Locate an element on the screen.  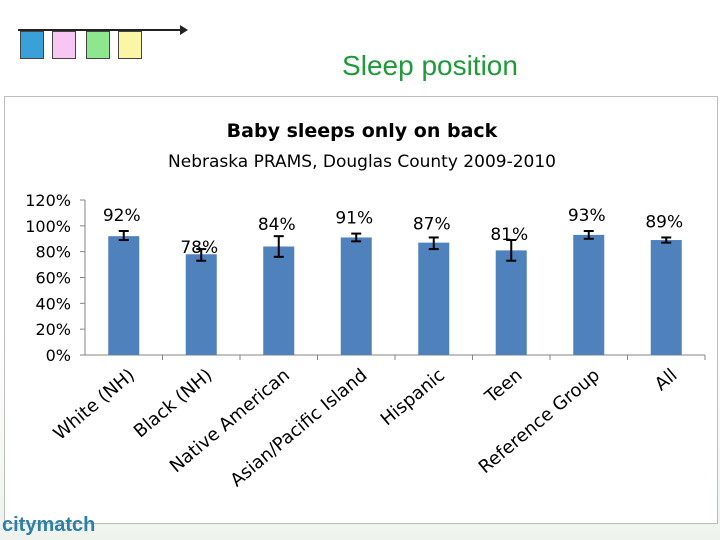
data-label: 81% is located at coordinates (509, 235).